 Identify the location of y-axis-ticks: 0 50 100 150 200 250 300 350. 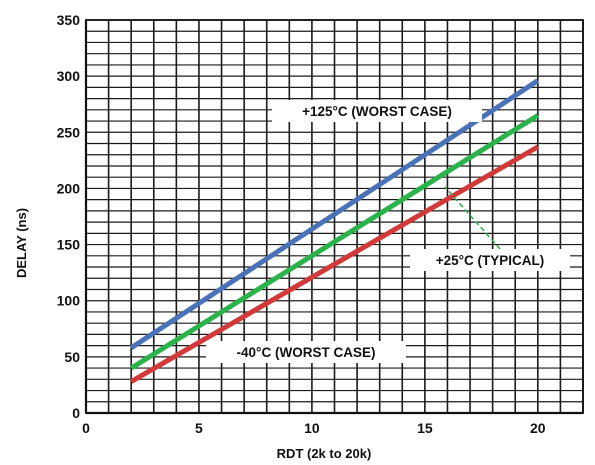
(69, 216).